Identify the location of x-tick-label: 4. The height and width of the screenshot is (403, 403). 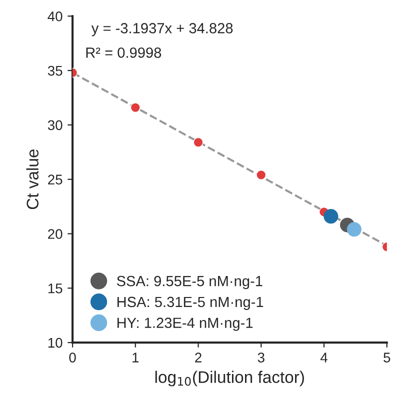
(324, 357).